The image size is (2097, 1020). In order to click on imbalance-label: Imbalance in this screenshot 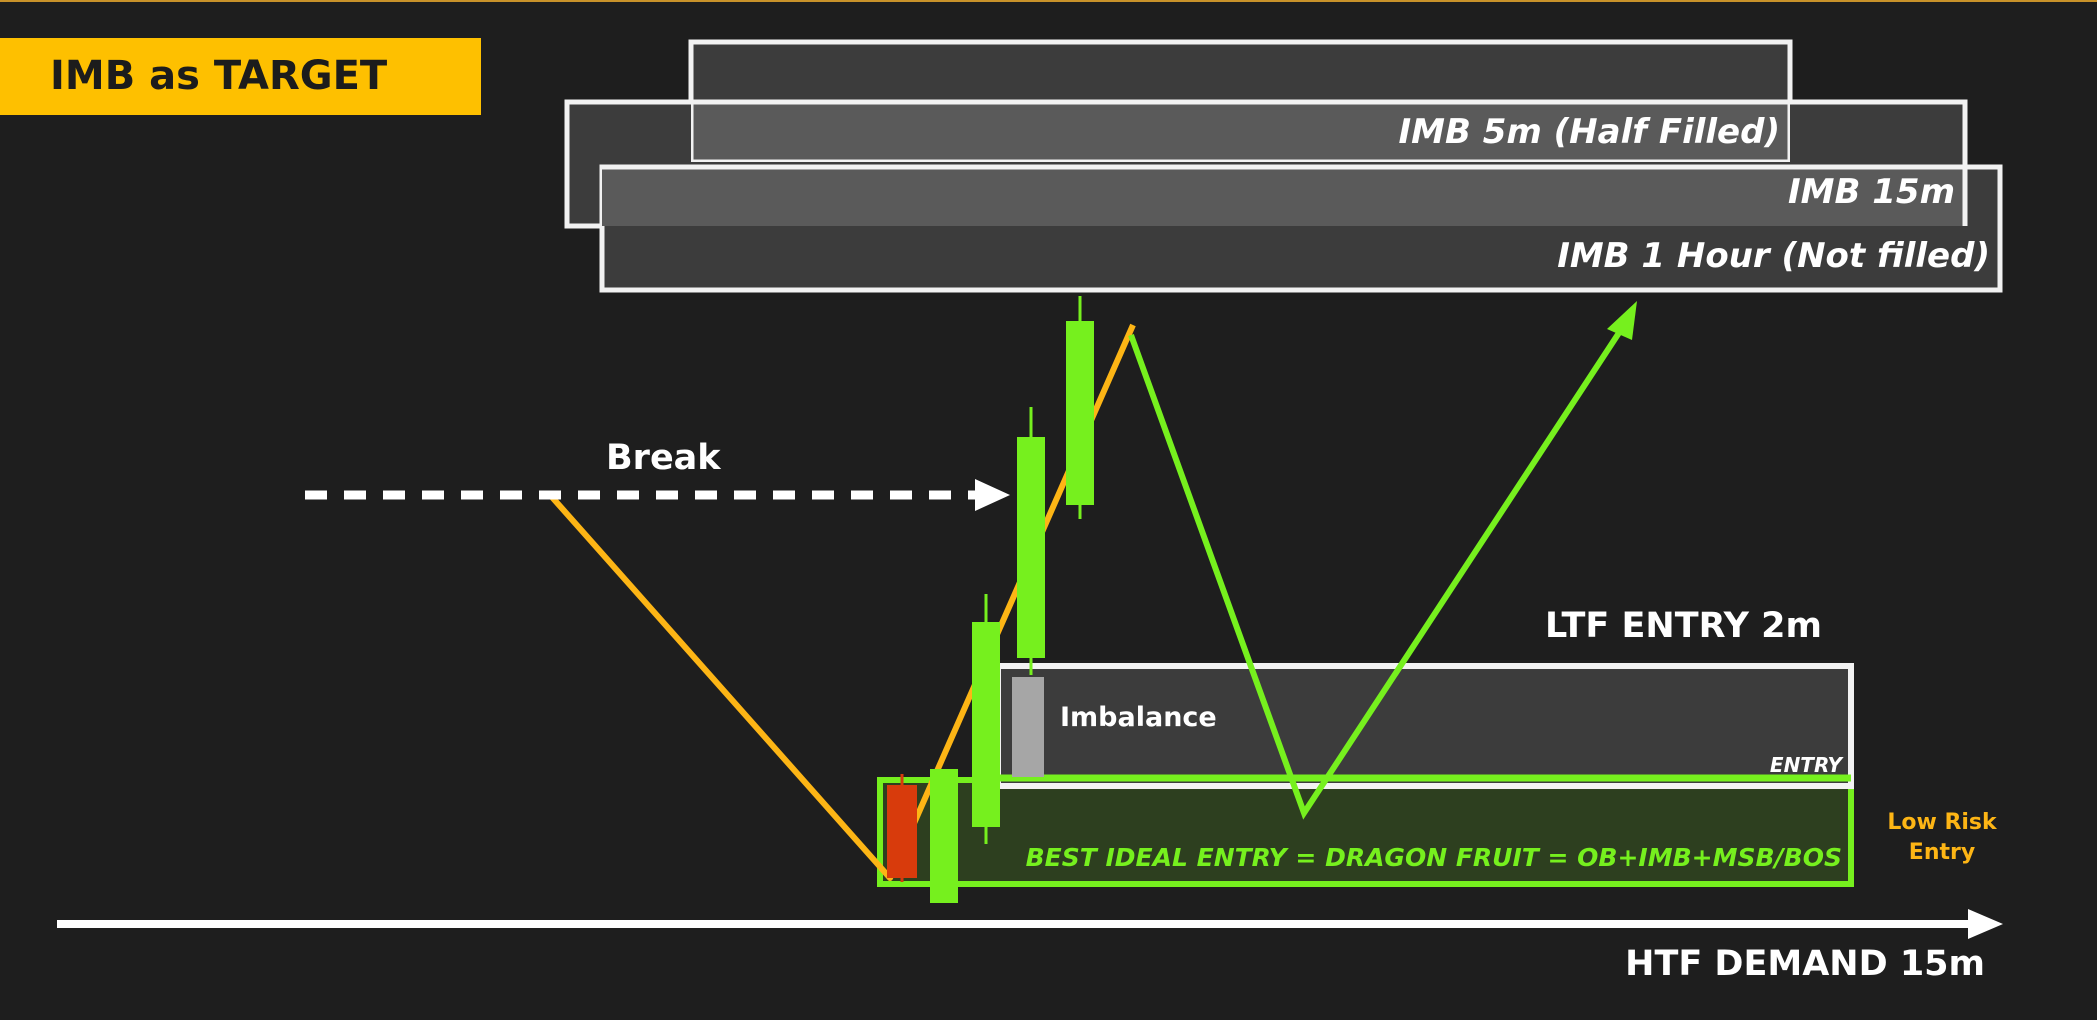, I will do `click(1138, 717)`.